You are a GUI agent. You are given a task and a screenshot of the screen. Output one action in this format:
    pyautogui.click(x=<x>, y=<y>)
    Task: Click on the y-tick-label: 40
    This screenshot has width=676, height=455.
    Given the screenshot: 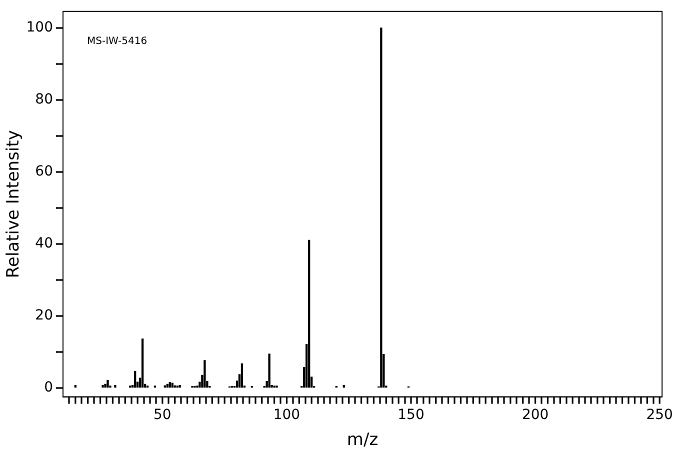 What is the action you would take?
    pyautogui.click(x=44, y=244)
    